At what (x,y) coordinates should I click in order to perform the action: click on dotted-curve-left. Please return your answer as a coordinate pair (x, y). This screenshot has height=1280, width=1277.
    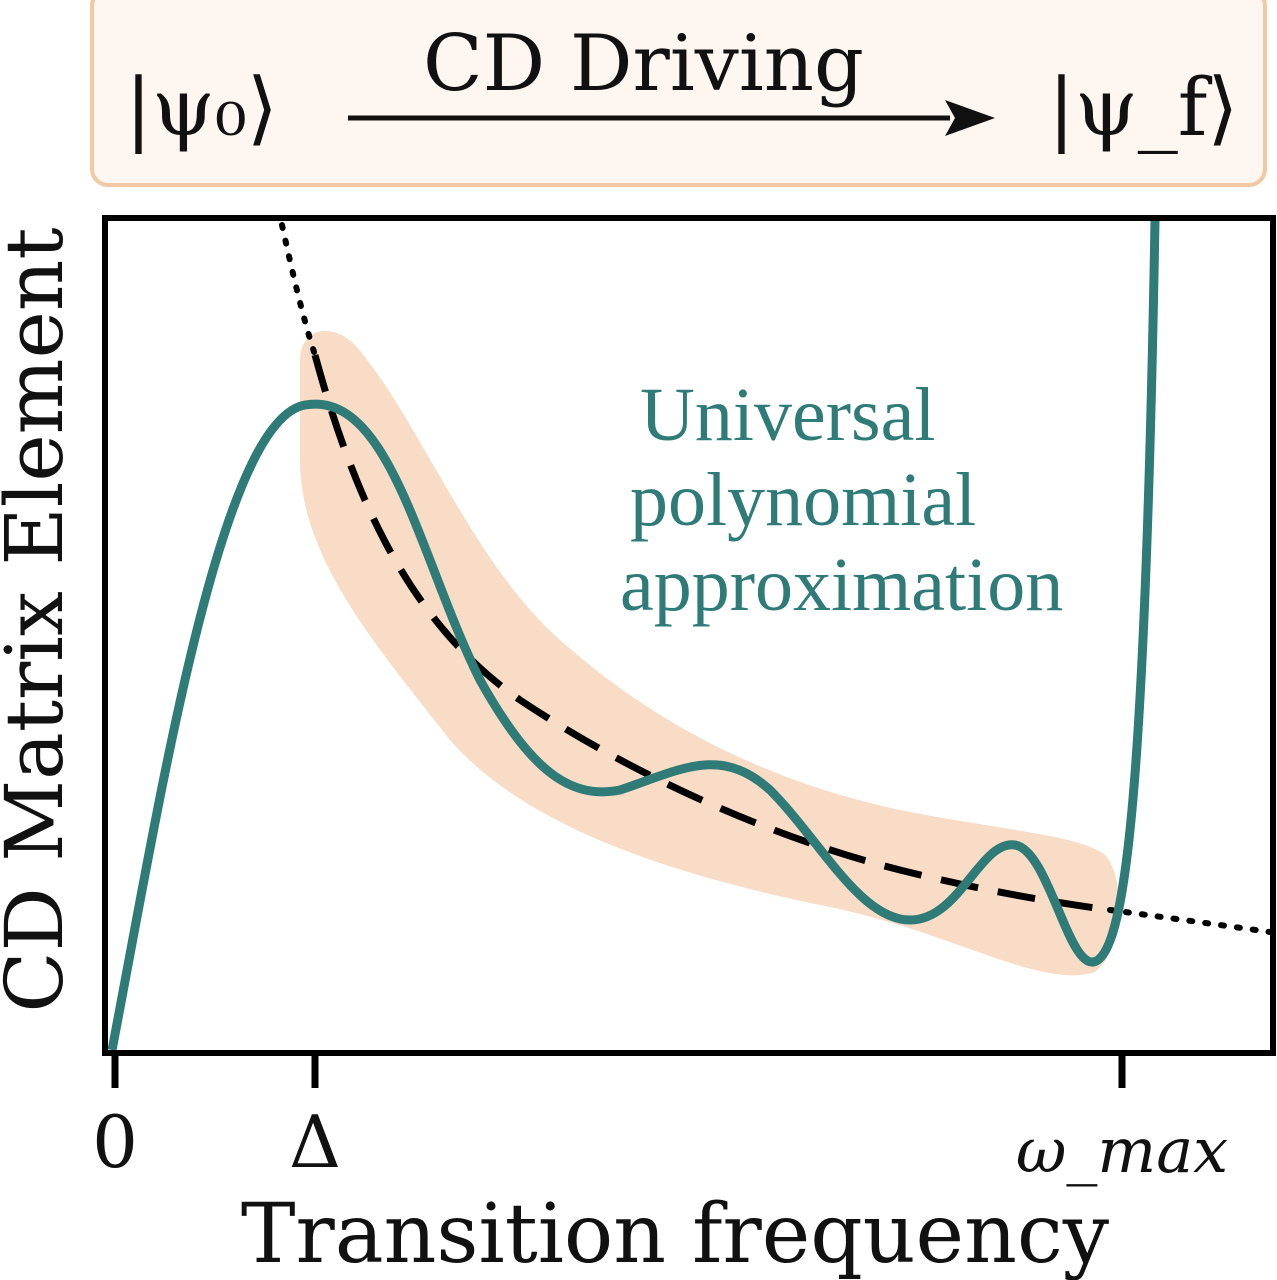
    Looking at the image, I should click on (298, 290).